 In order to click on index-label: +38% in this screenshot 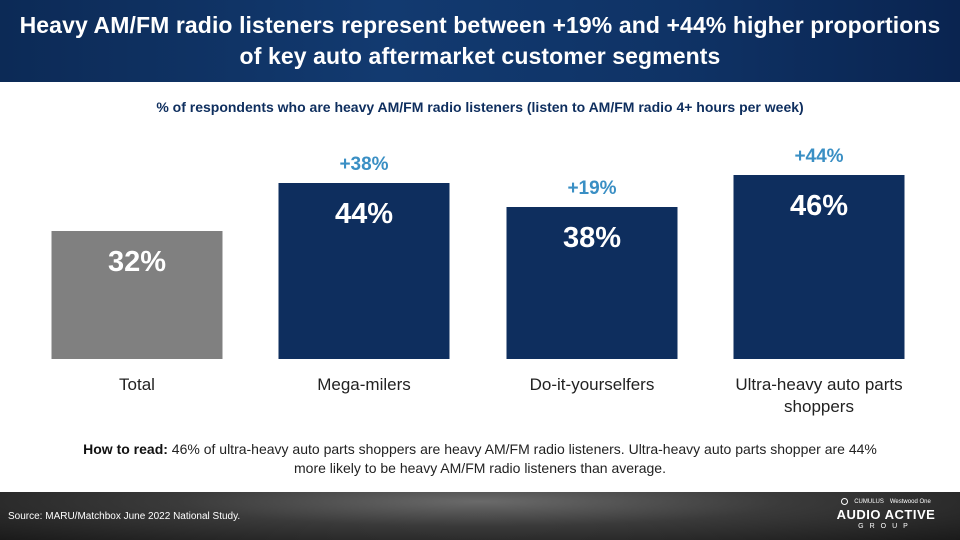, I will do `click(363, 164)`.